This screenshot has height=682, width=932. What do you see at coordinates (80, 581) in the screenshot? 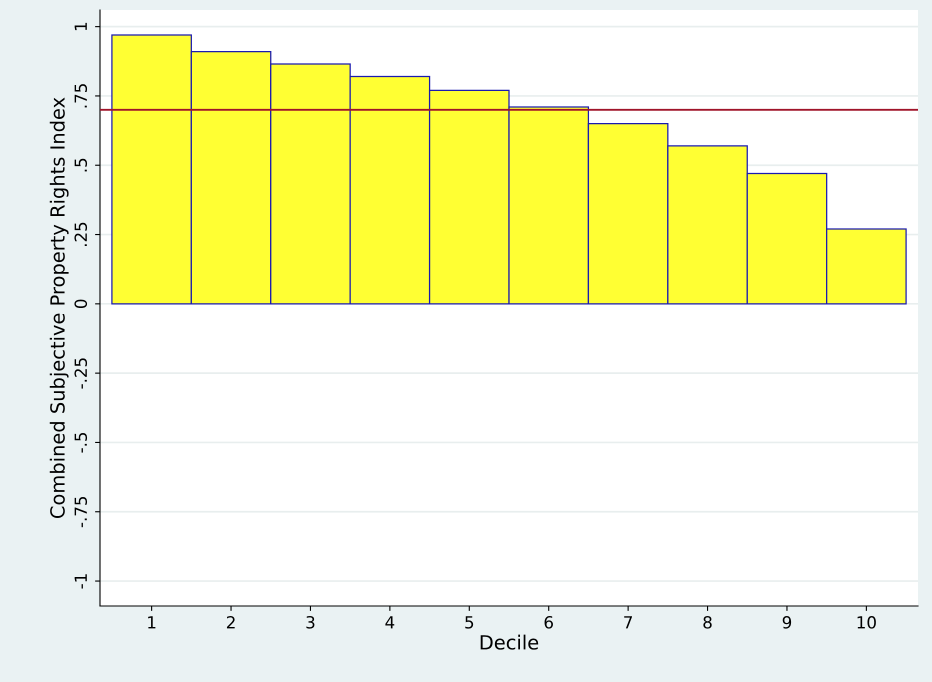
I see `y-tick-label: -1` at bounding box center [80, 581].